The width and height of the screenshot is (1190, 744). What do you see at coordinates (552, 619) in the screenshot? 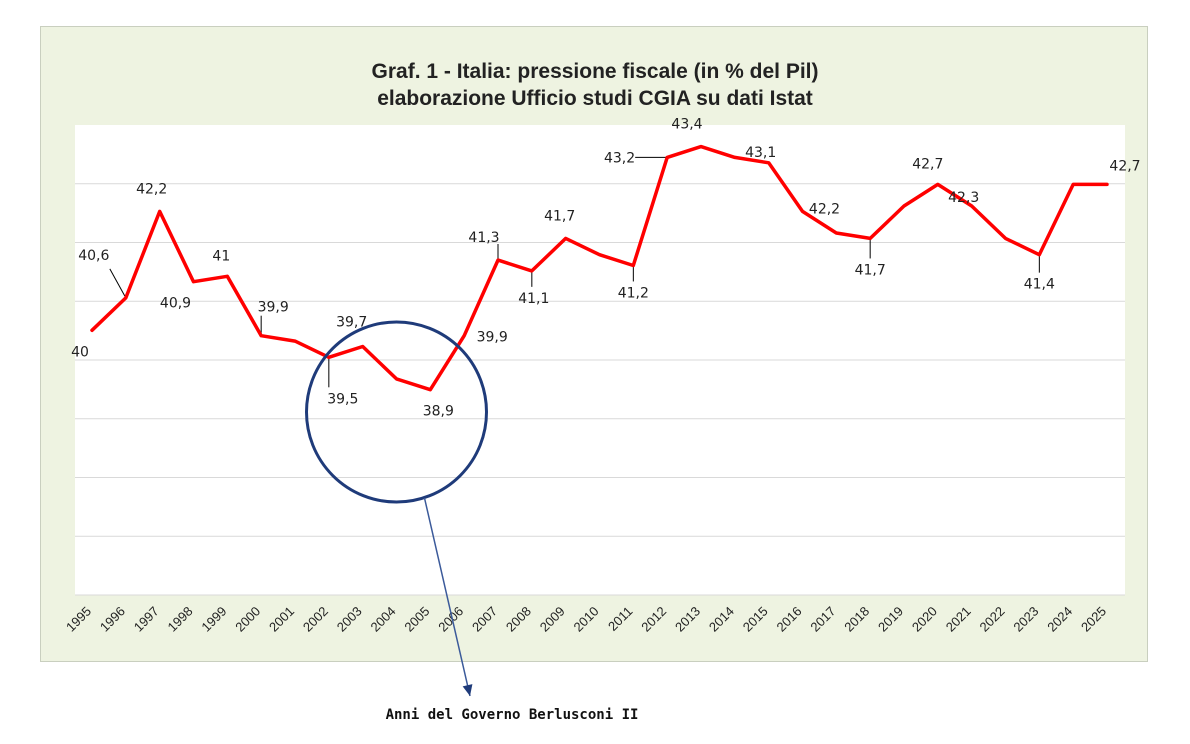
I see `x-tick-label: 2009` at bounding box center [552, 619].